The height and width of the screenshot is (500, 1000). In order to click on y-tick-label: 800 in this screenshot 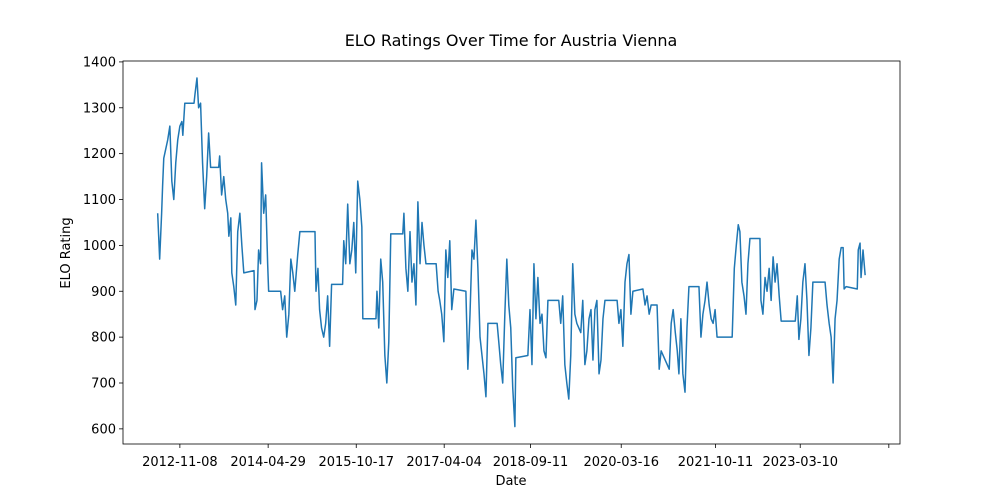, I will do `click(103, 338)`.